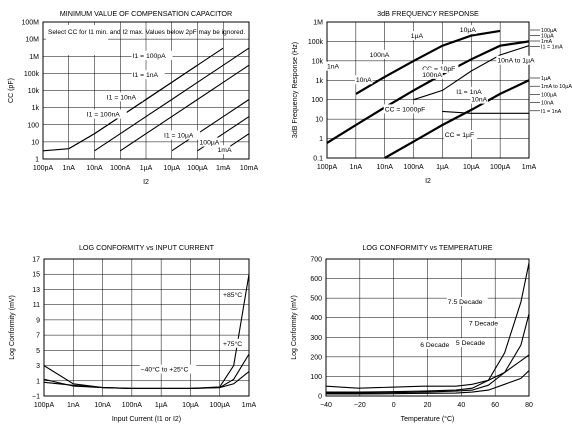 This screenshot has width=572, height=427. What do you see at coordinates (32, 40) in the screenshot?
I see `y-tick-label: 10M` at bounding box center [32, 40].